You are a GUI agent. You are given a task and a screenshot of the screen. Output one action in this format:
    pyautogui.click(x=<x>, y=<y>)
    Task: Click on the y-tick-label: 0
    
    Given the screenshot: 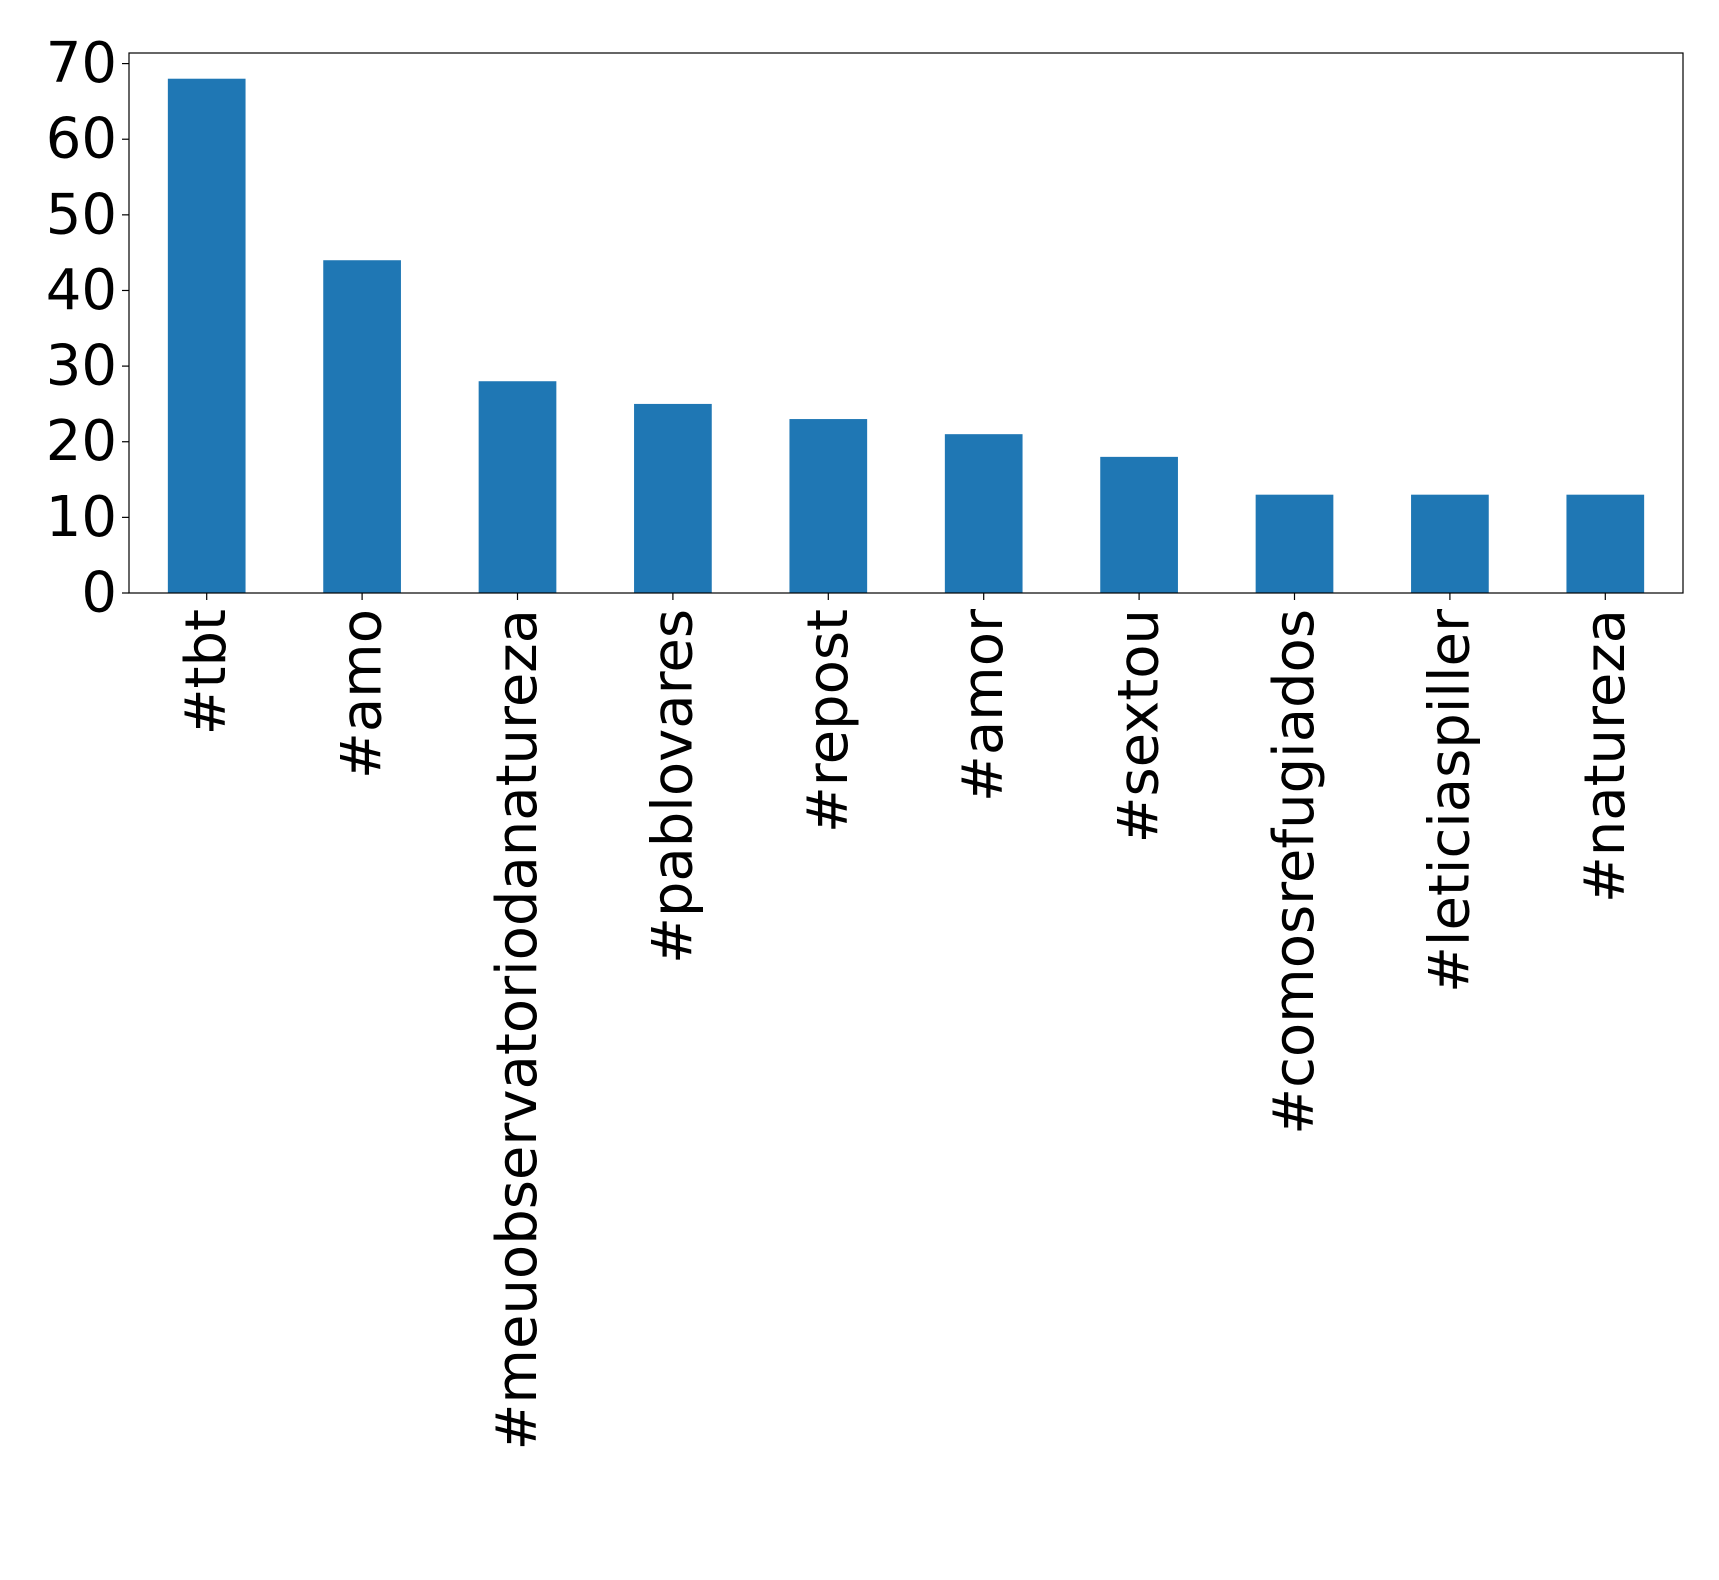 What is the action you would take?
    pyautogui.click(x=99, y=593)
    